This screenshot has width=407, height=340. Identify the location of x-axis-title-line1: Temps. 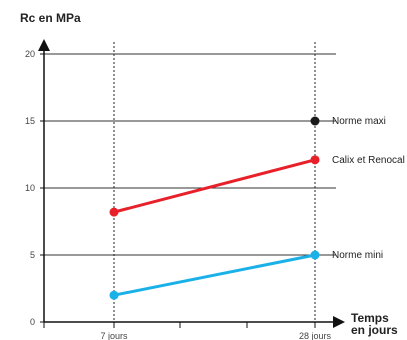
(370, 318).